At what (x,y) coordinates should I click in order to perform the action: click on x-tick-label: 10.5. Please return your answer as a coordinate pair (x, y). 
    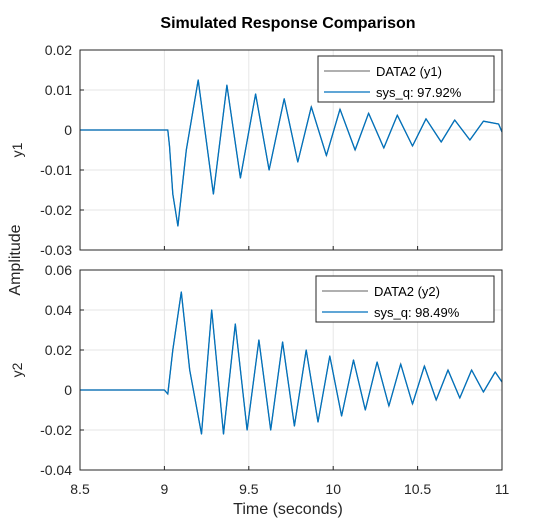
    Looking at the image, I should click on (417, 489).